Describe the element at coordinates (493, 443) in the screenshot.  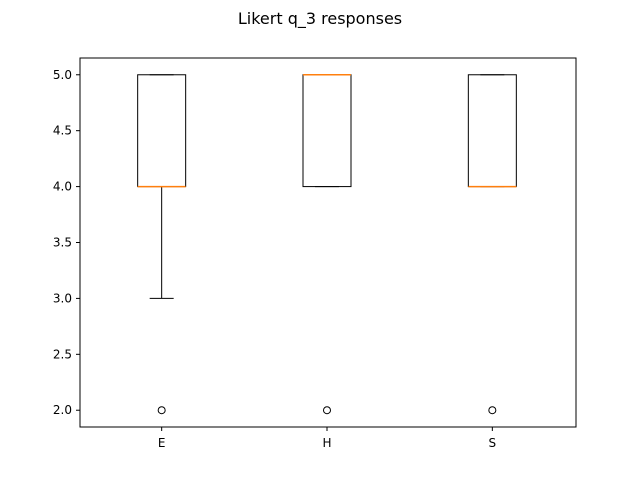
I see `x-tick-label: S` at that location.